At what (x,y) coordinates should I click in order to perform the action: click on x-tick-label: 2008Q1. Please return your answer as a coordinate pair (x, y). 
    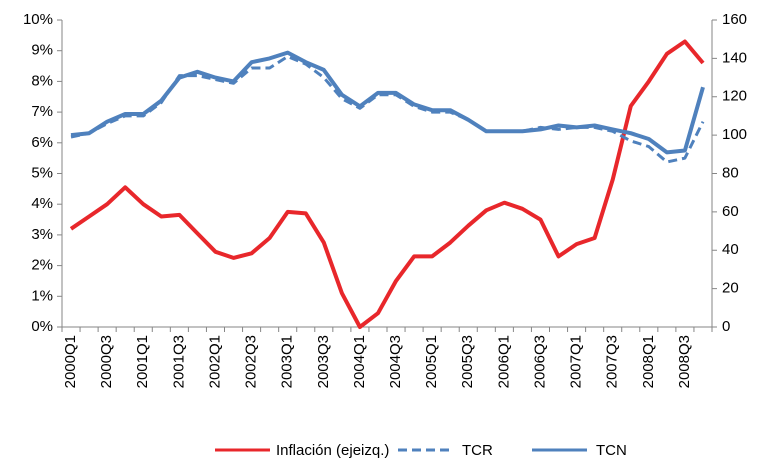
    Looking at the image, I should click on (648, 361).